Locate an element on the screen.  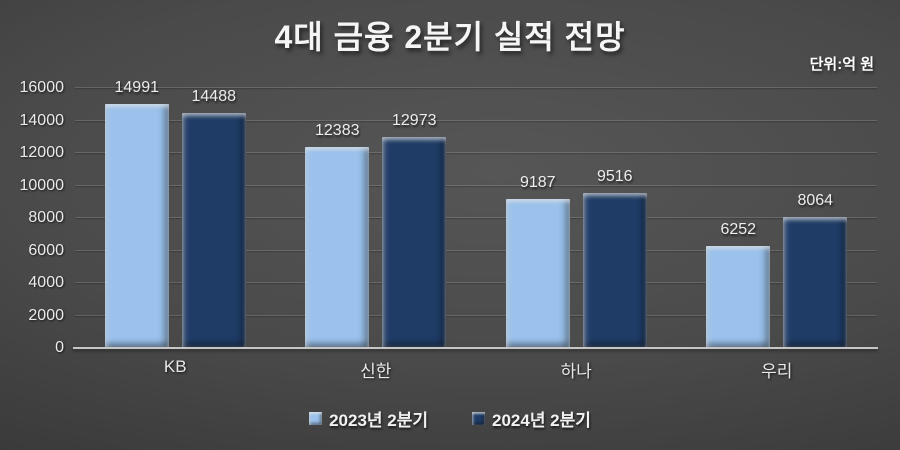
bar: 12973 is located at coordinates (414, 230).